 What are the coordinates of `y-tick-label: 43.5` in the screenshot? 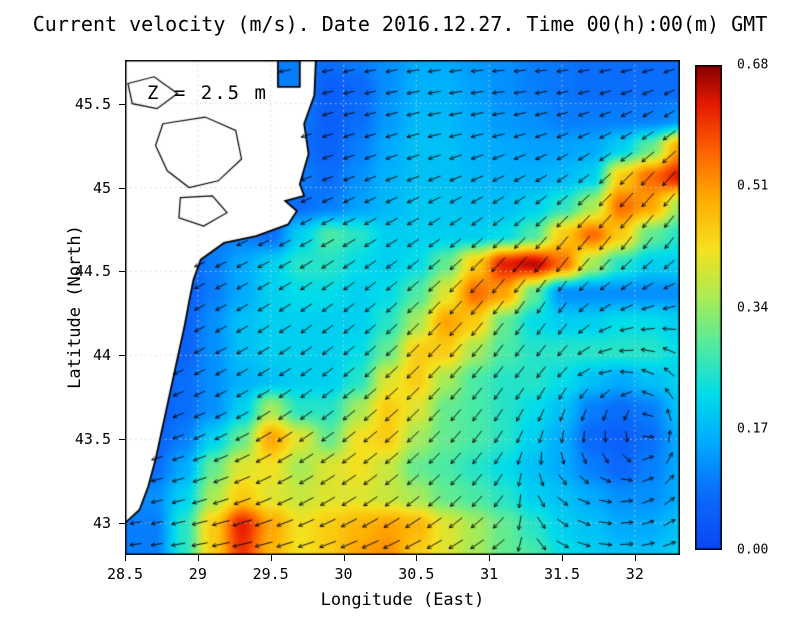 It's located at (92, 439).